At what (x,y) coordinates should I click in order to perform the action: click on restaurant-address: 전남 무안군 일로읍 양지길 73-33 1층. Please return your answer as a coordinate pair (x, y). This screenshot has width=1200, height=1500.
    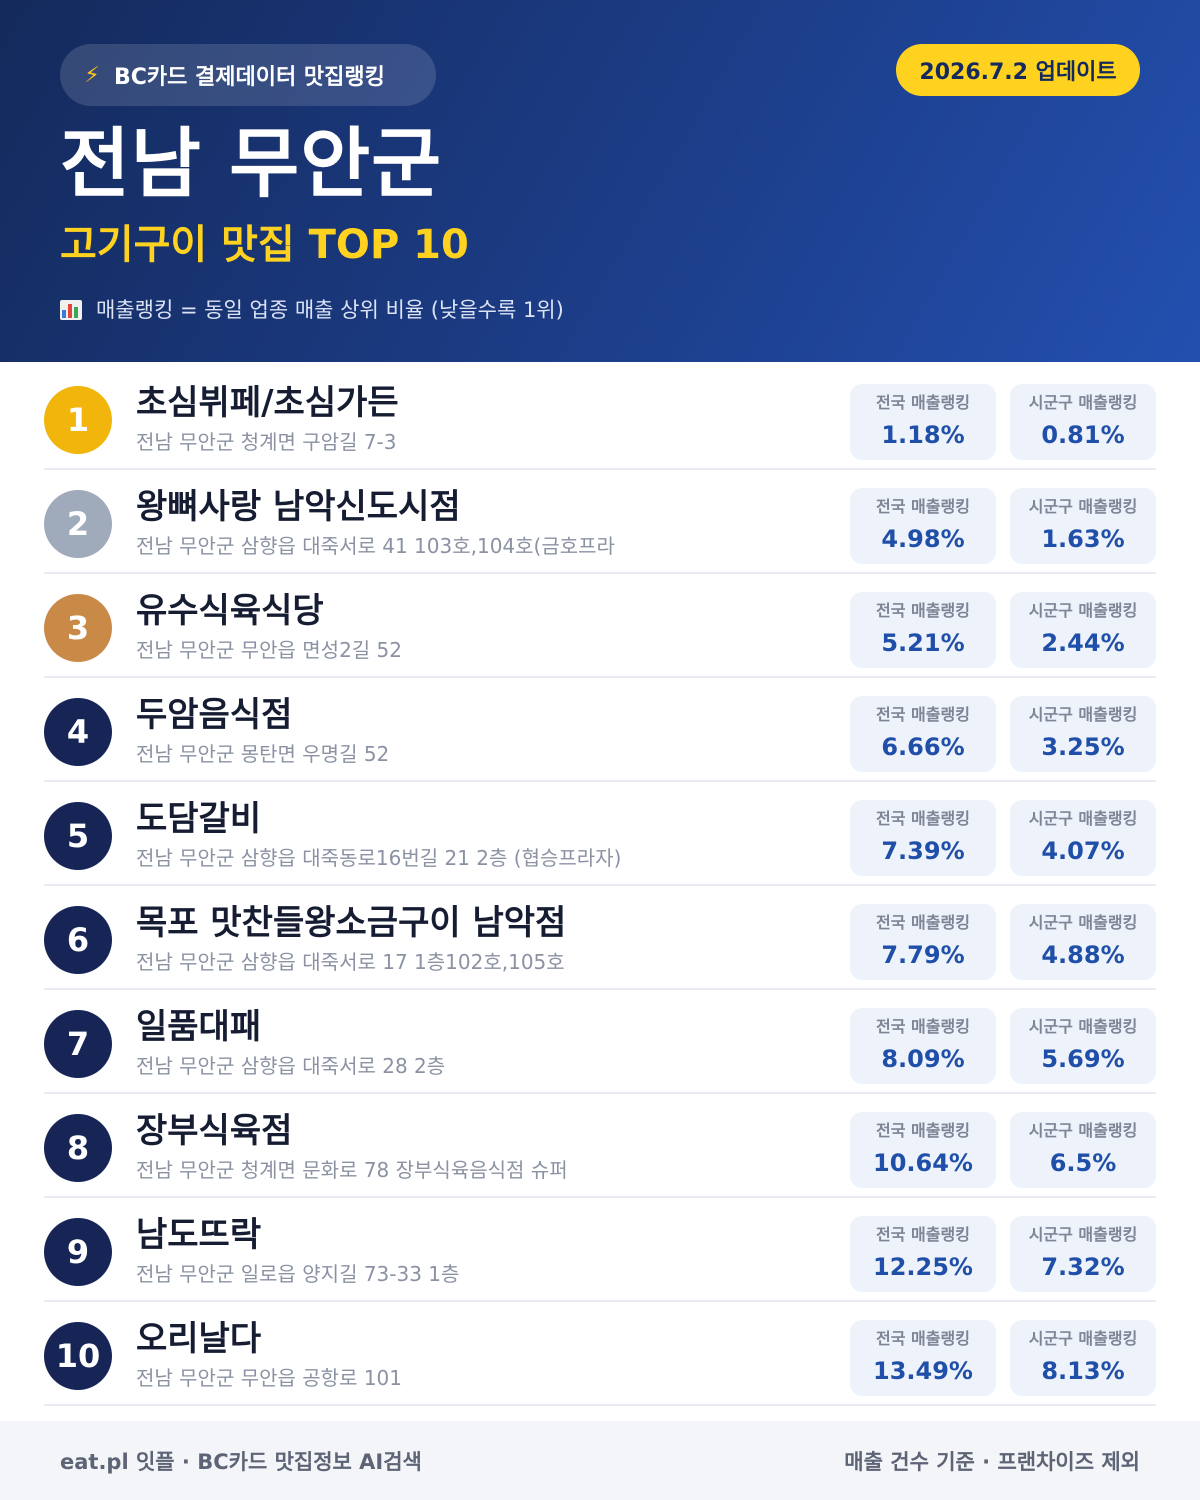
    Looking at the image, I should click on (298, 1274).